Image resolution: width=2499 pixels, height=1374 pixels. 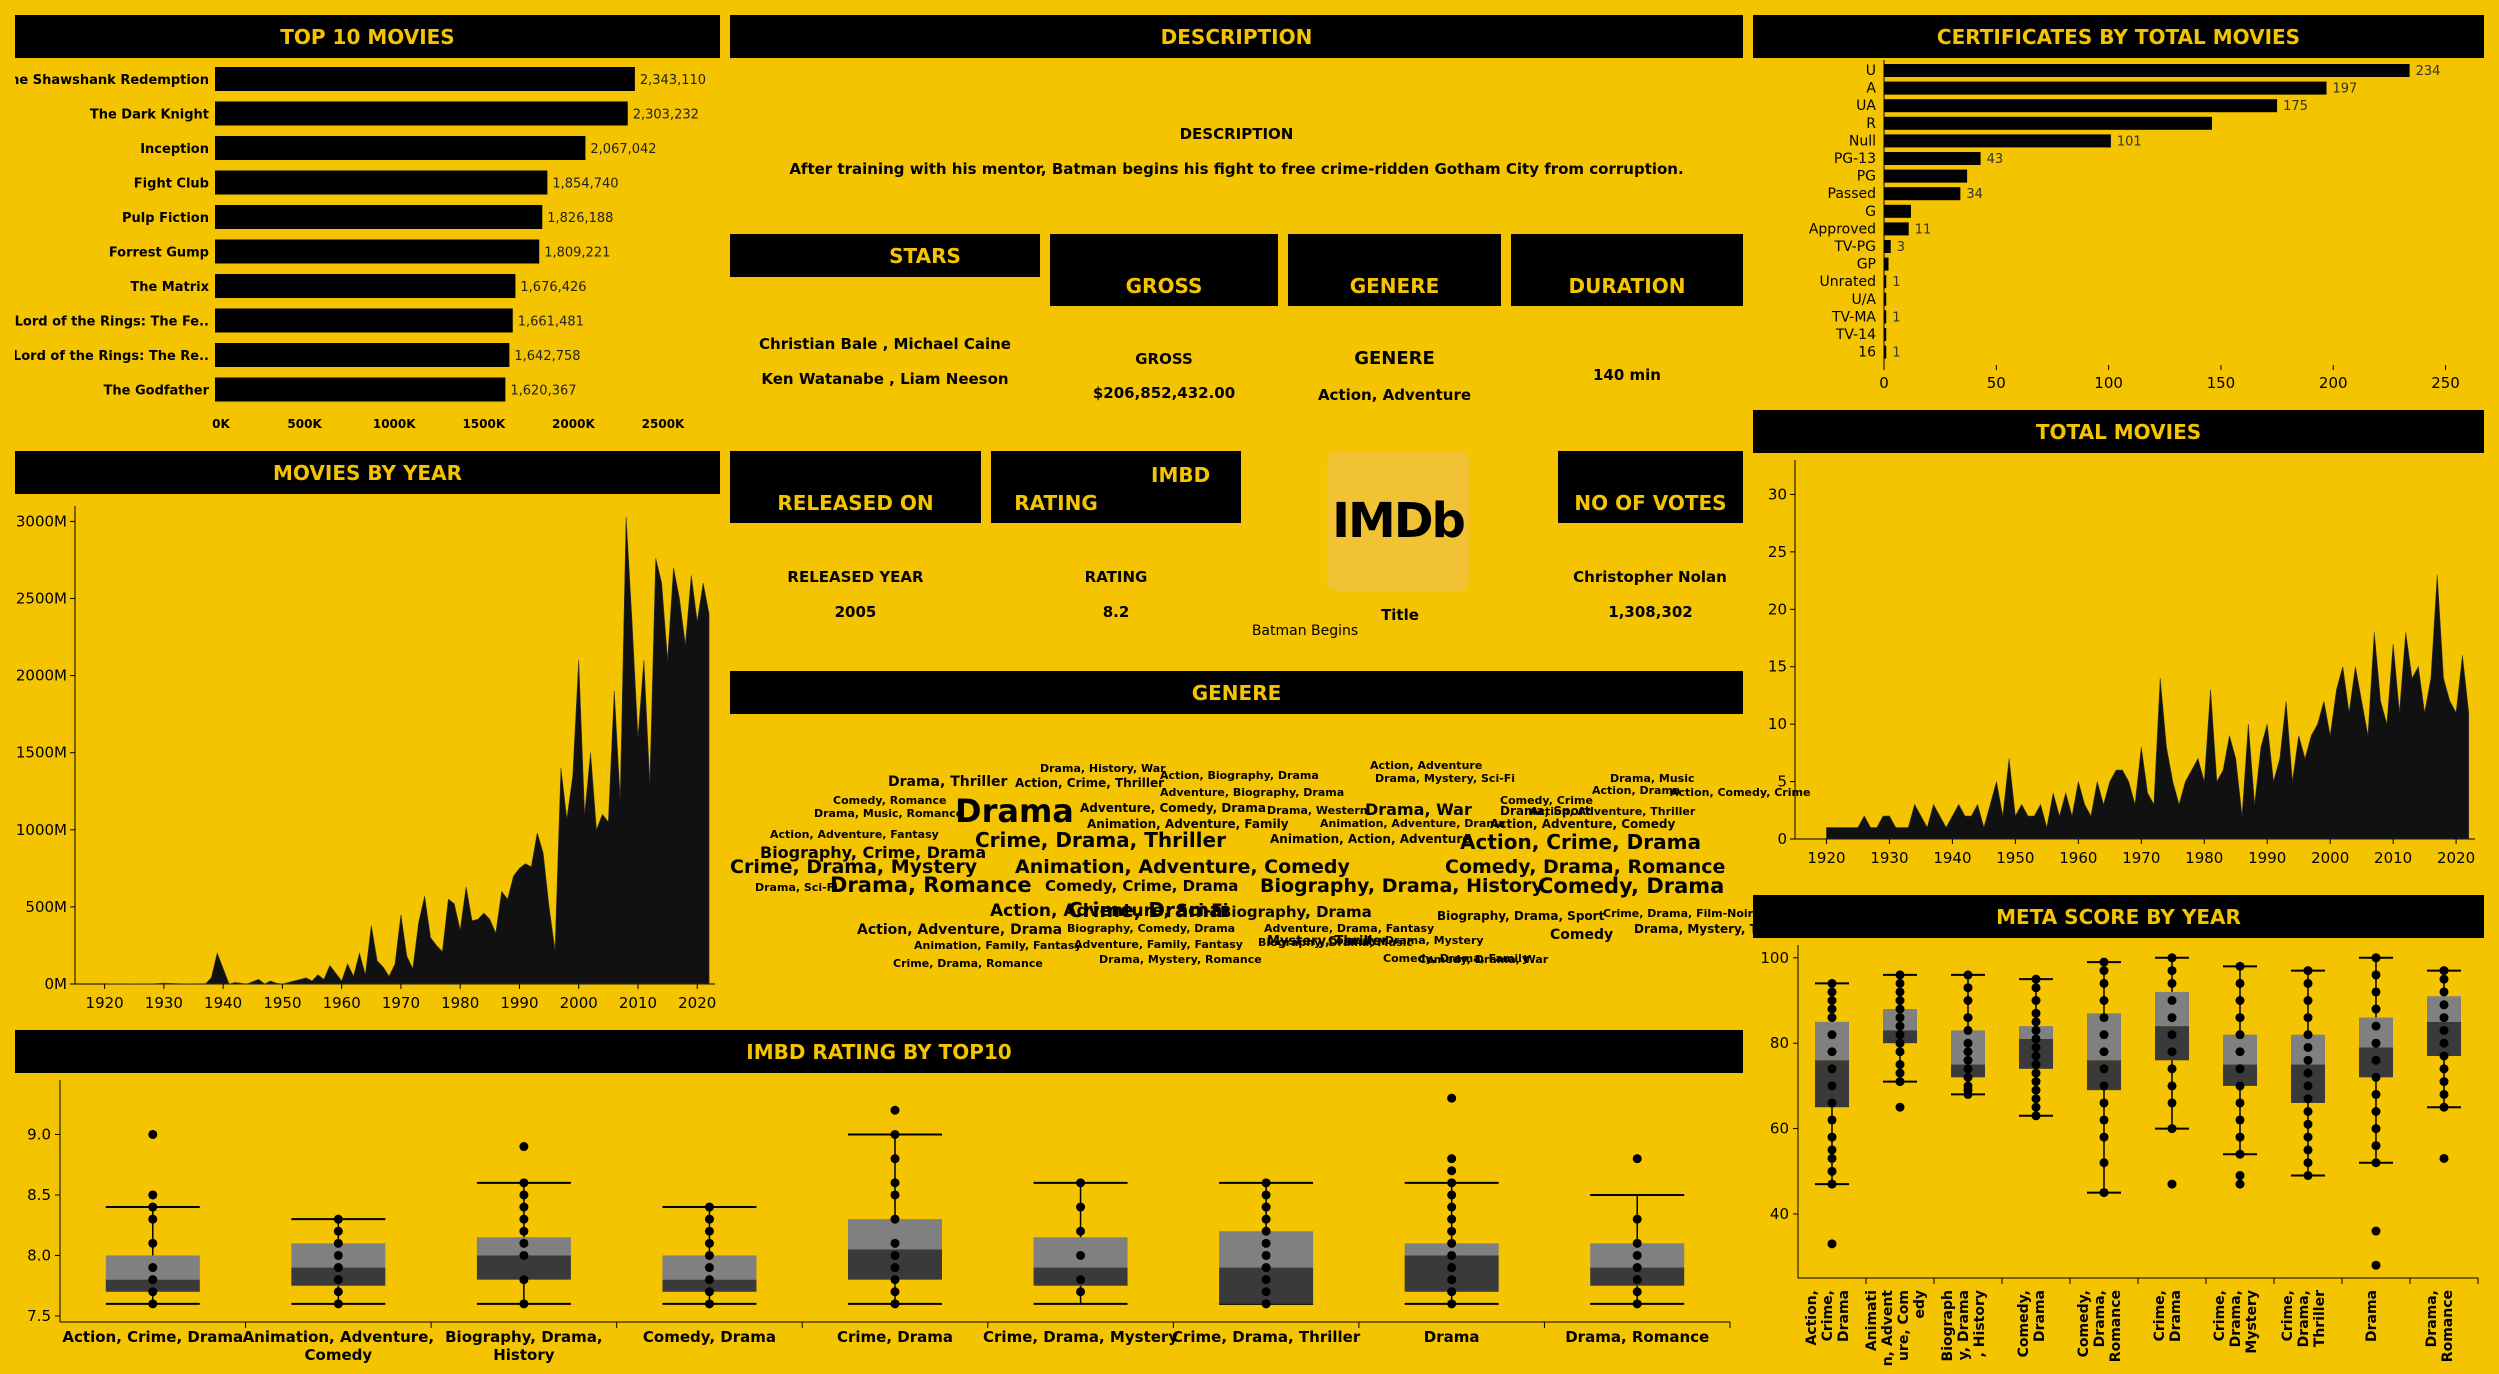 What do you see at coordinates (1349, 928) in the screenshot?
I see `wordcloud-term: Adventure, Drama, Fantasy` at bounding box center [1349, 928].